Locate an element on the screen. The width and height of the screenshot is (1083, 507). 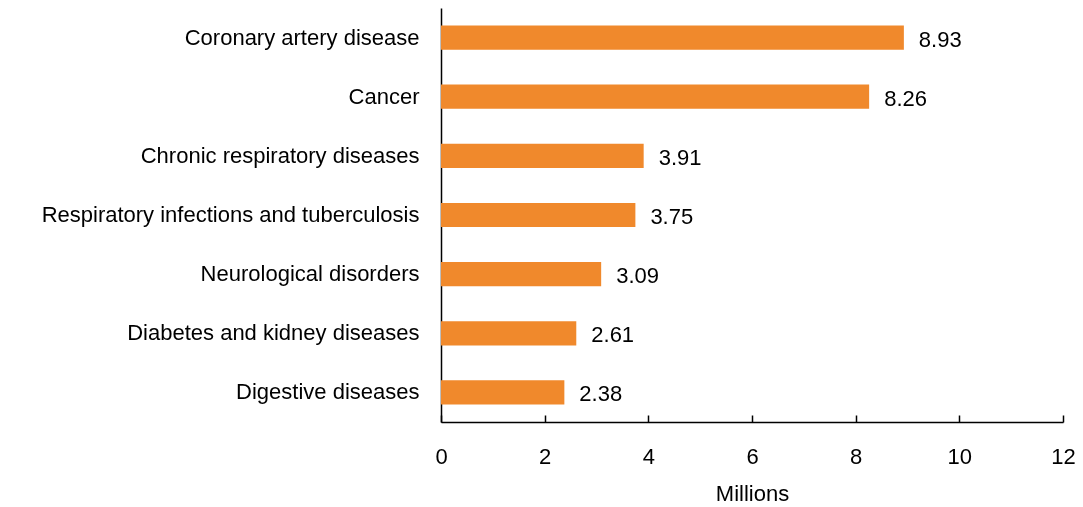
x-tick-label: 8 is located at coordinates (856, 456).